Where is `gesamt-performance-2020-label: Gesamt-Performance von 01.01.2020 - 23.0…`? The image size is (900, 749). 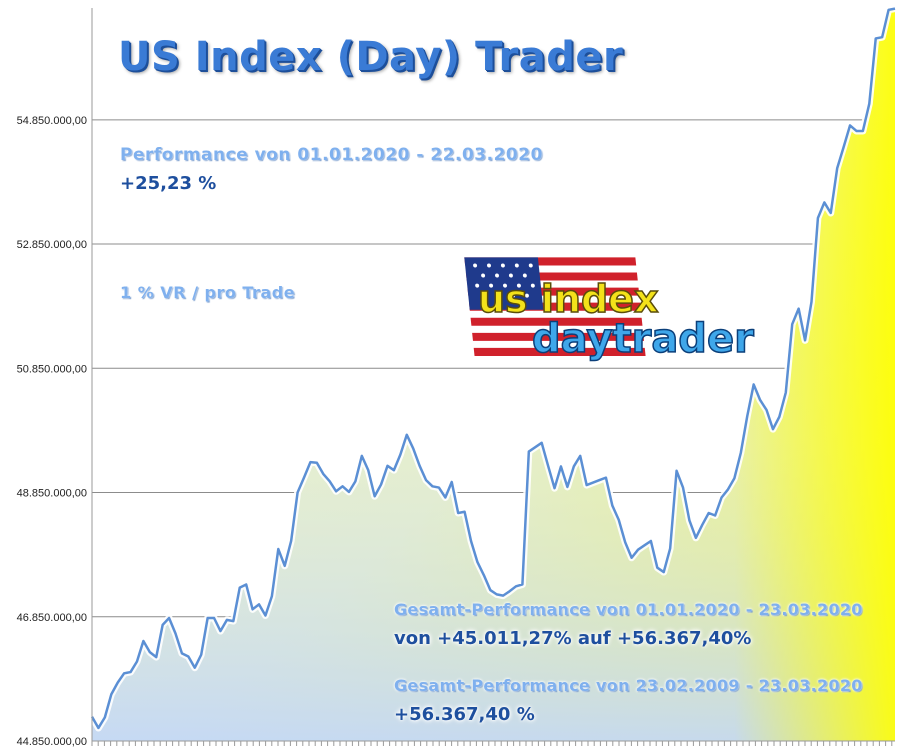
gesamt-performance-2020-label: Gesamt-Performance von 01.01.2020 - 23.0… is located at coordinates (628, 609).